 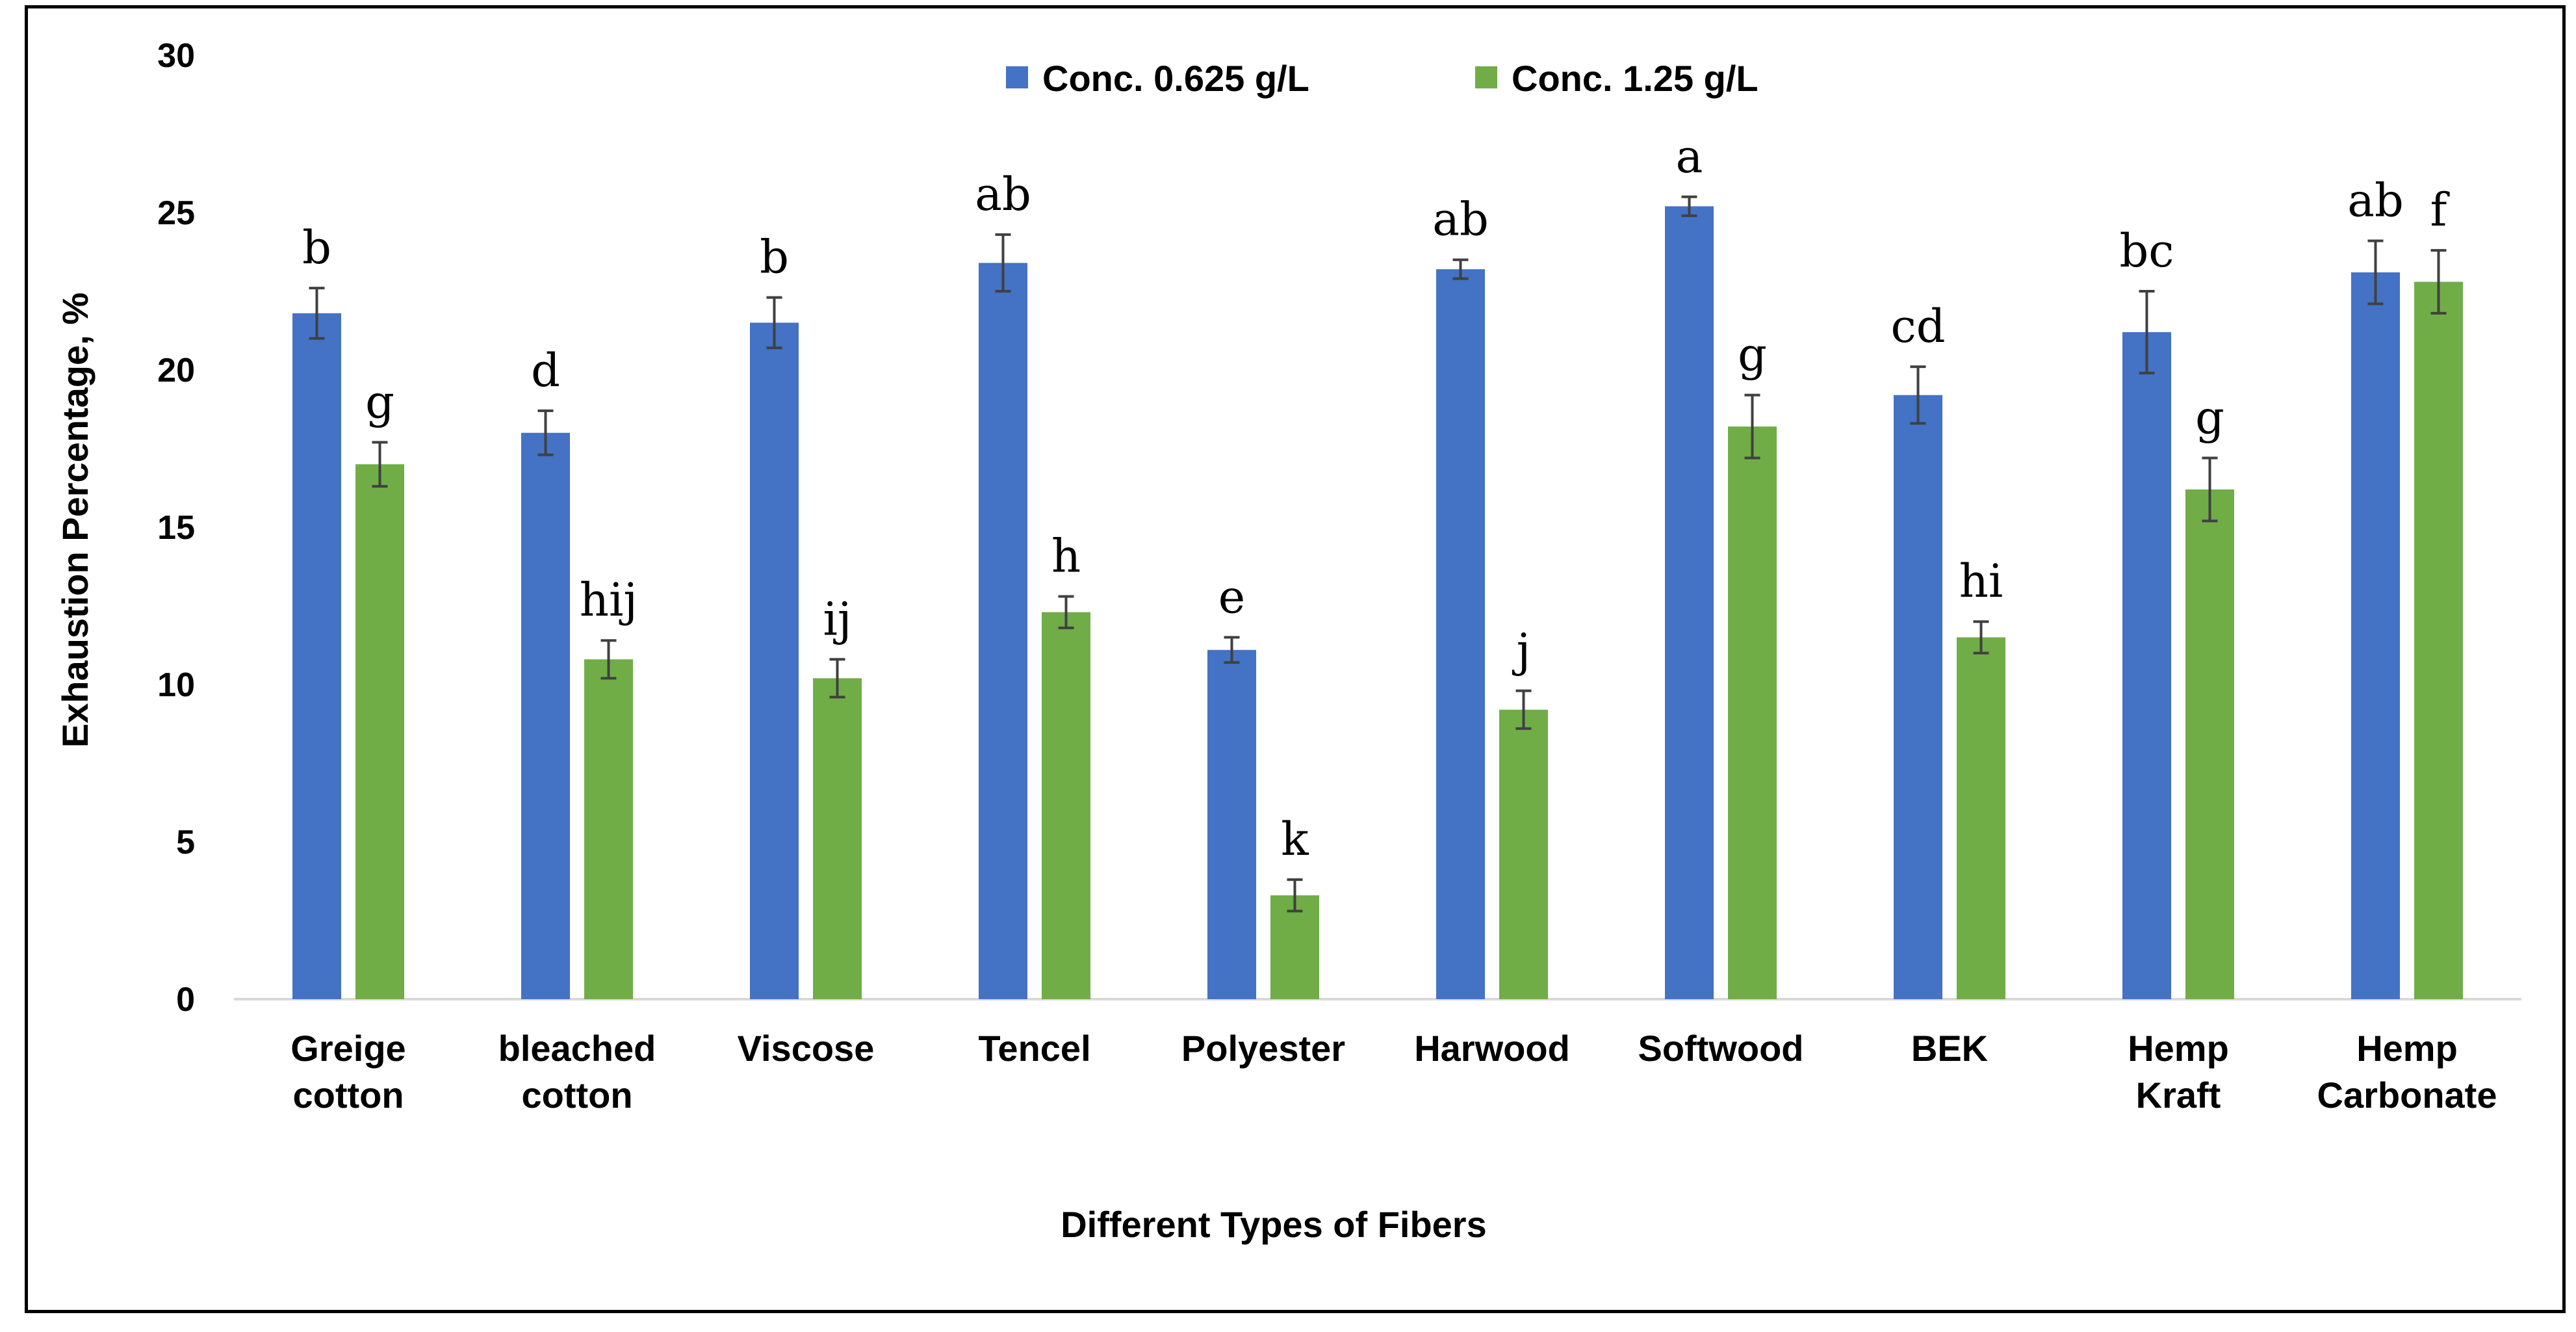 What do you see at coordinates (609, 600) in the screenshot?
I see `significance-label: hij` at bounding box center [609, 600].